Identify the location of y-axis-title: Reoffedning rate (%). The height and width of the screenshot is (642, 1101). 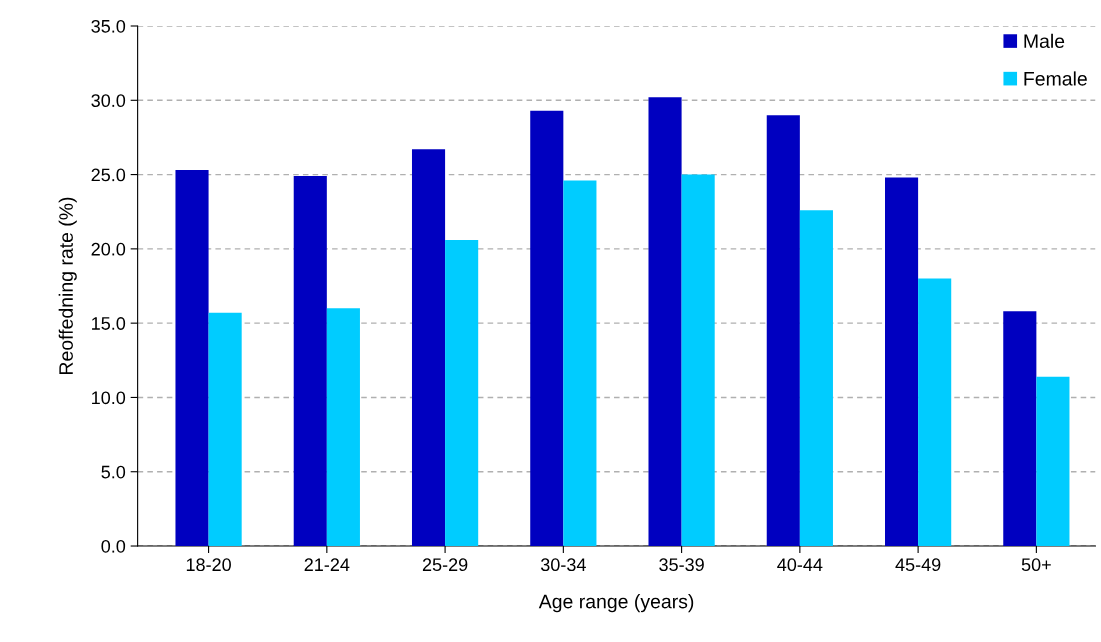
(67, 285).